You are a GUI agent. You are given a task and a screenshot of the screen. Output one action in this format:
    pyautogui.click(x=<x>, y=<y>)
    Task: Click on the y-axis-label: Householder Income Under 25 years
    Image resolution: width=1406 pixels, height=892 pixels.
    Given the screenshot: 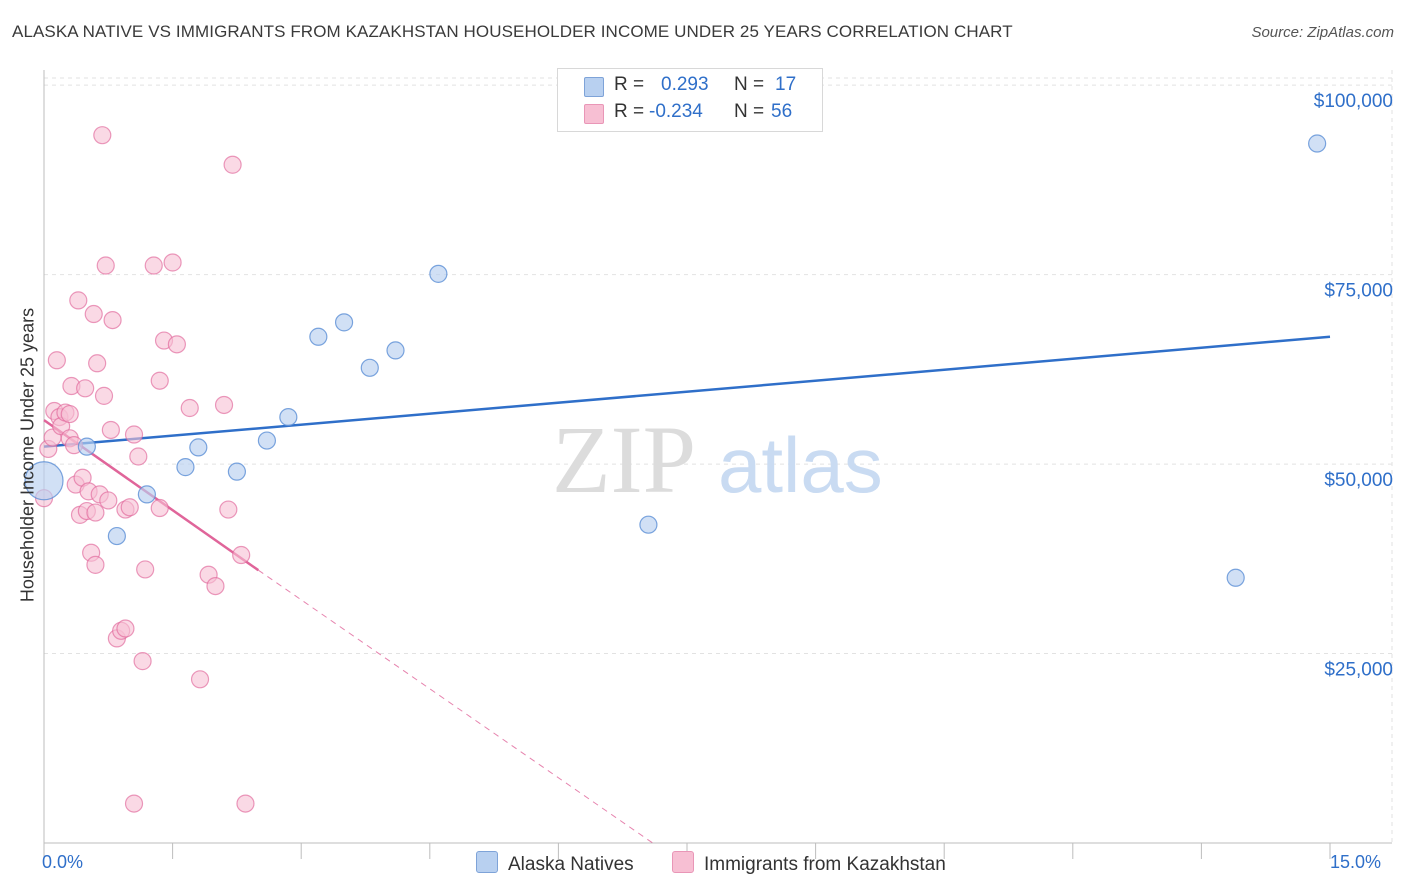 What is the action you would take?
    pyautogui.click(x=27, y=455)
    